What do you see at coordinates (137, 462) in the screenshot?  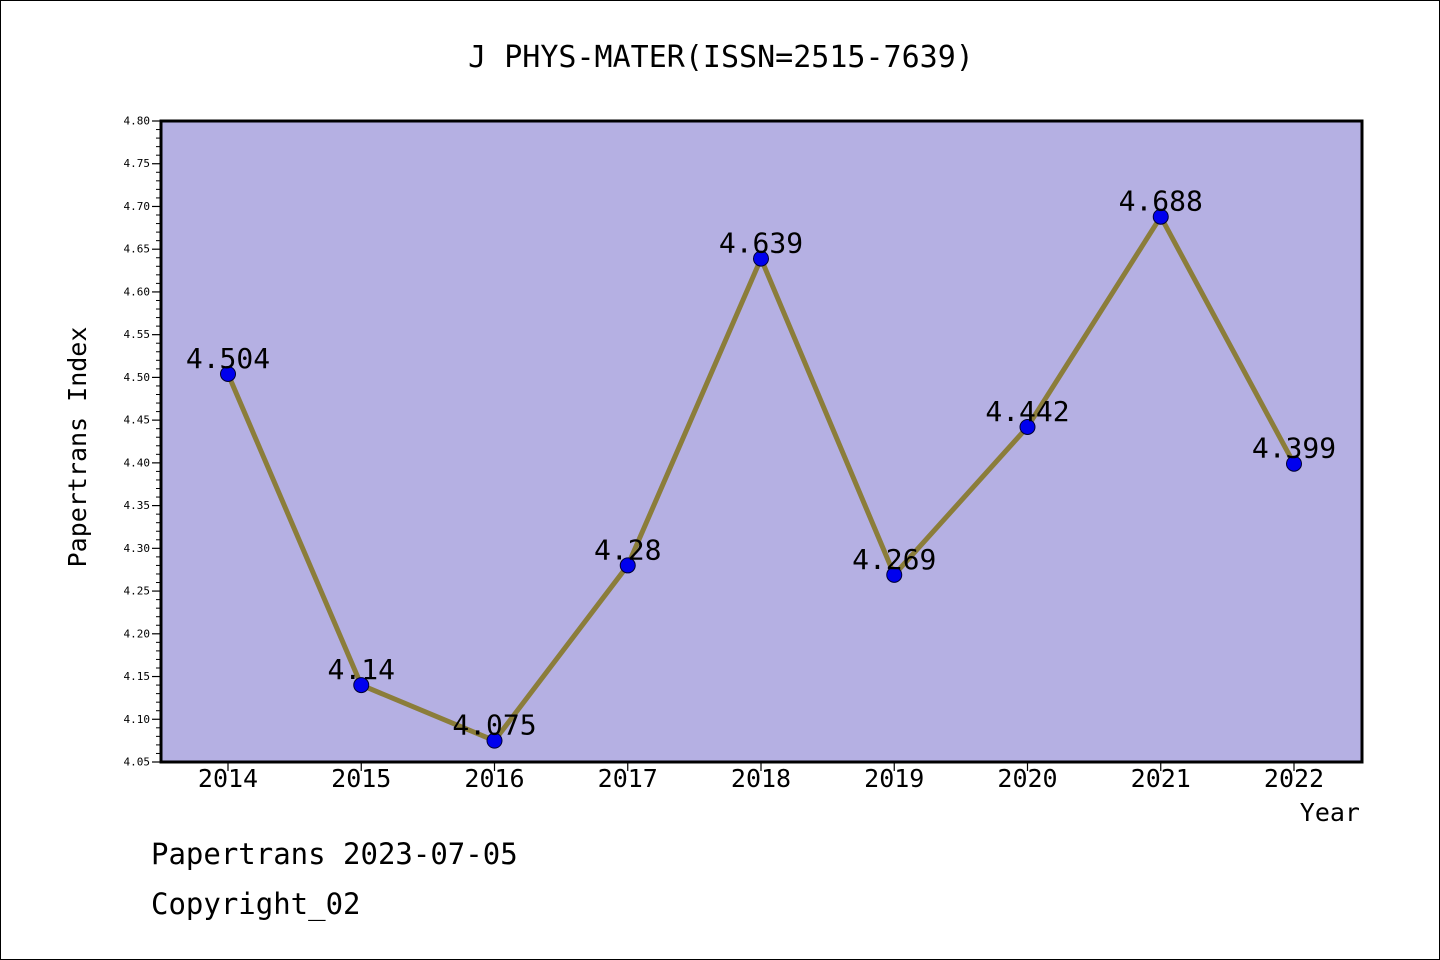 I see `y-tick-label: 4.40` at bounding box center [137, 462].